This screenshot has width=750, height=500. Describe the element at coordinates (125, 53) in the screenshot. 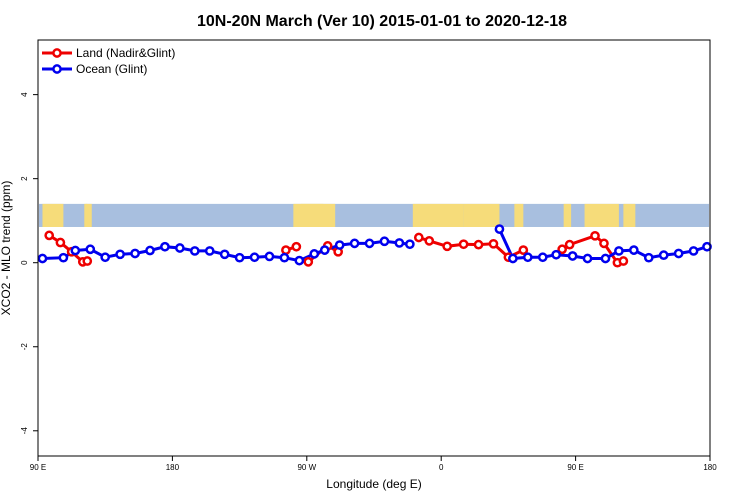

I see `legend-label: Land (Nadir&Glint)` at that location.